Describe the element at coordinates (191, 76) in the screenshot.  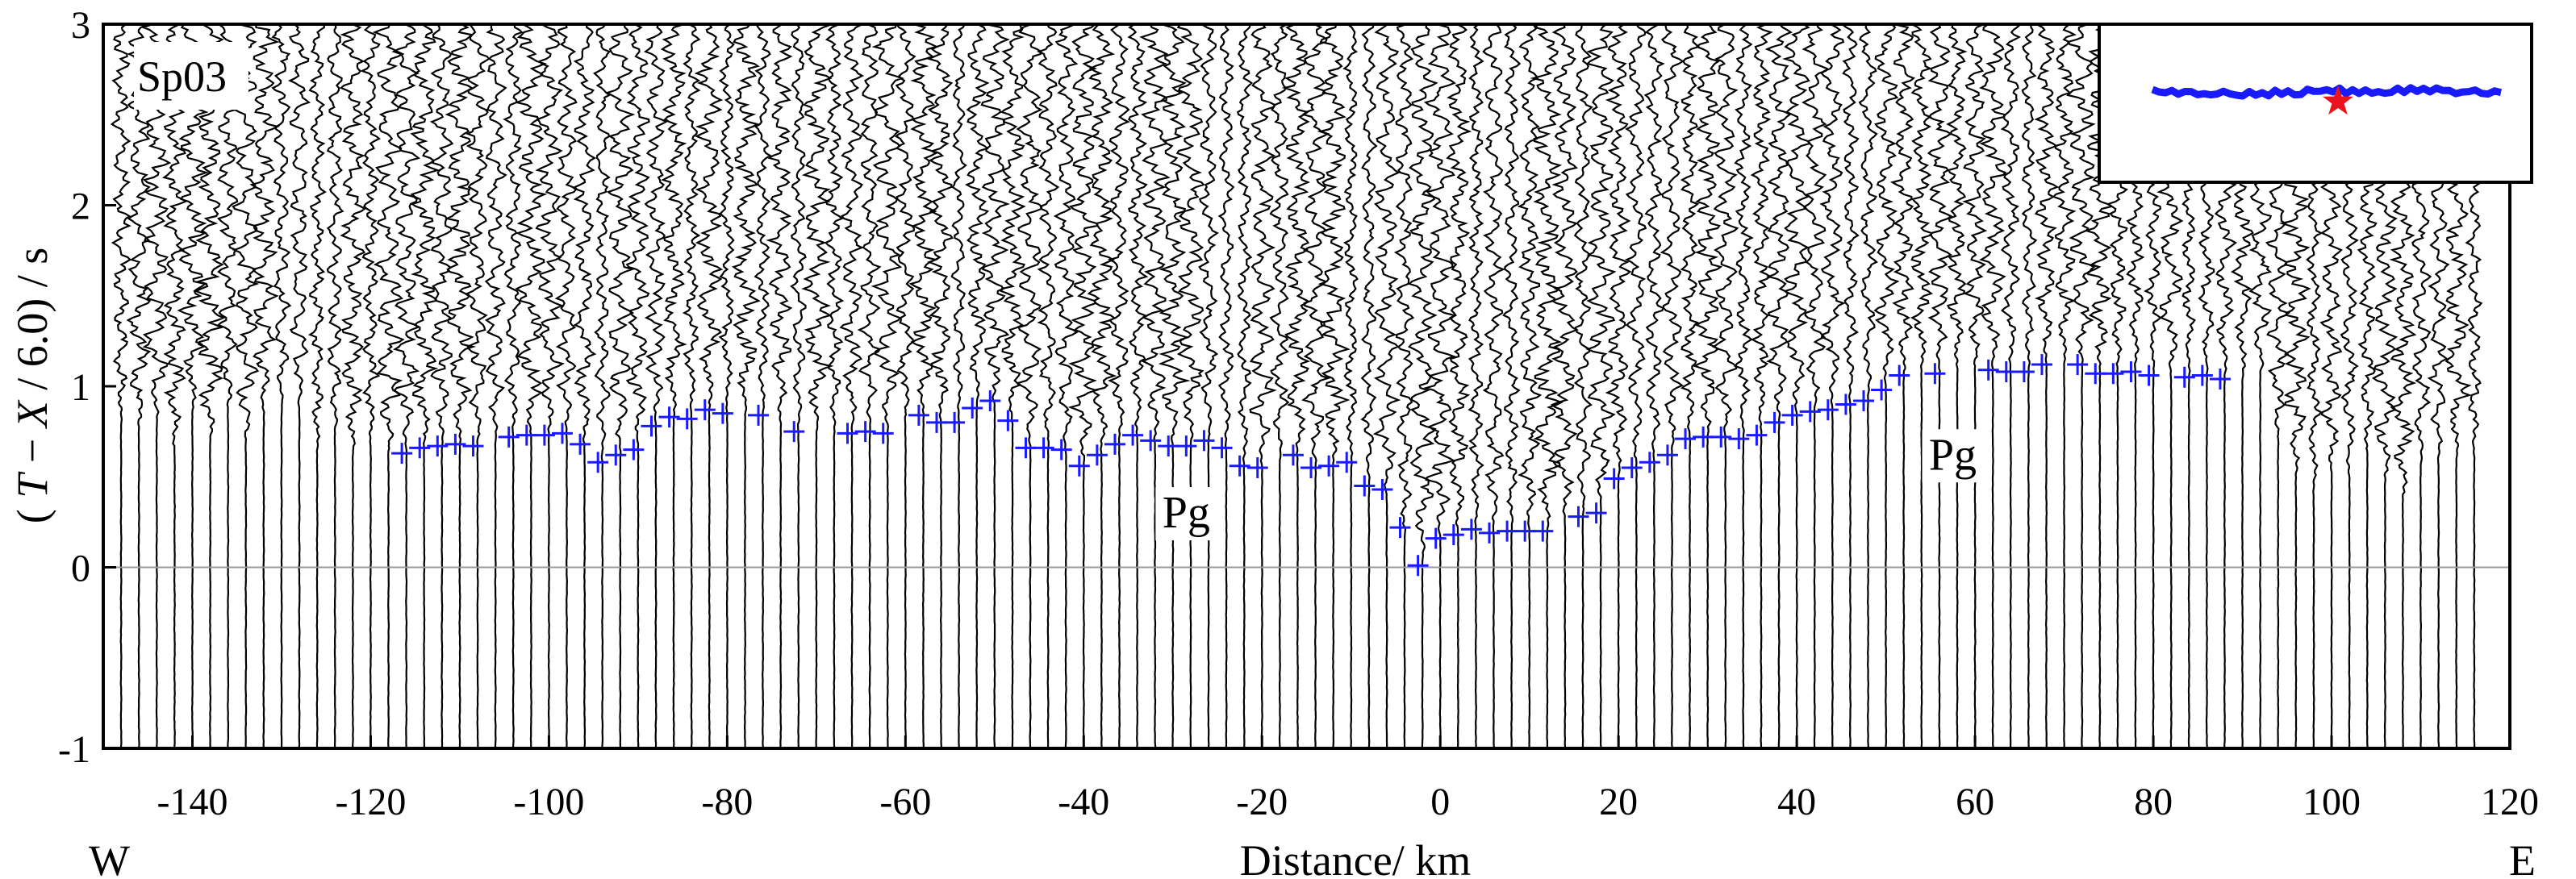
I see `panel-label-box` at that location.